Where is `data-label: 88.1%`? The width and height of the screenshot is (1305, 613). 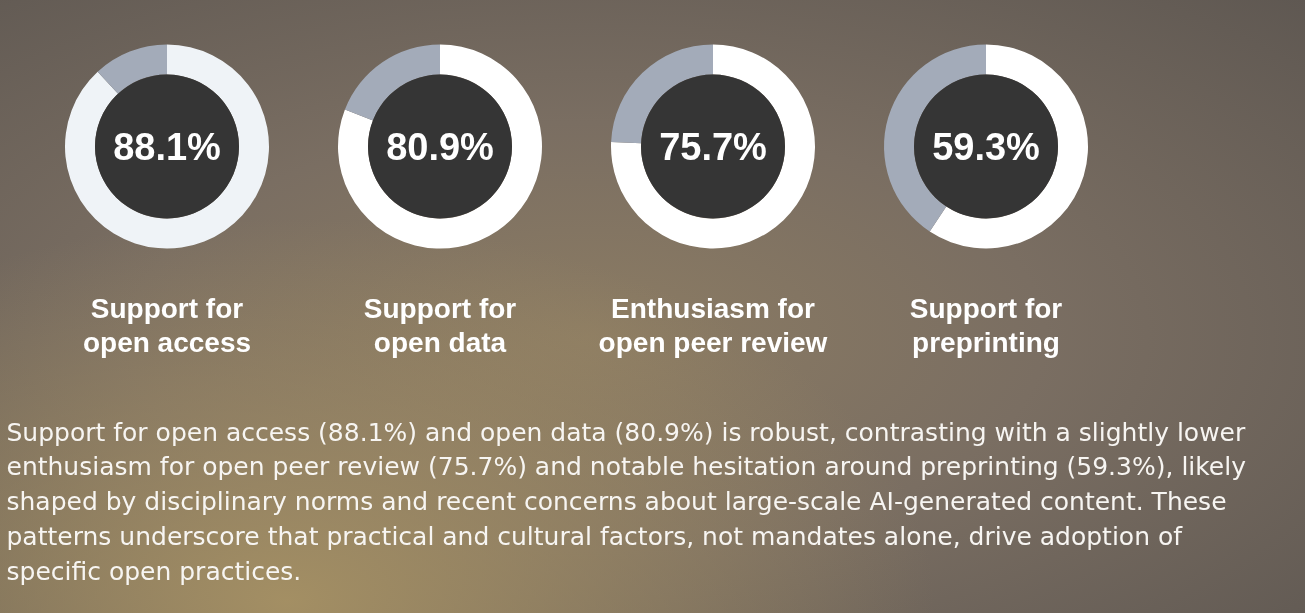 data-label: 88.1% is located at coordinates (167, 146).